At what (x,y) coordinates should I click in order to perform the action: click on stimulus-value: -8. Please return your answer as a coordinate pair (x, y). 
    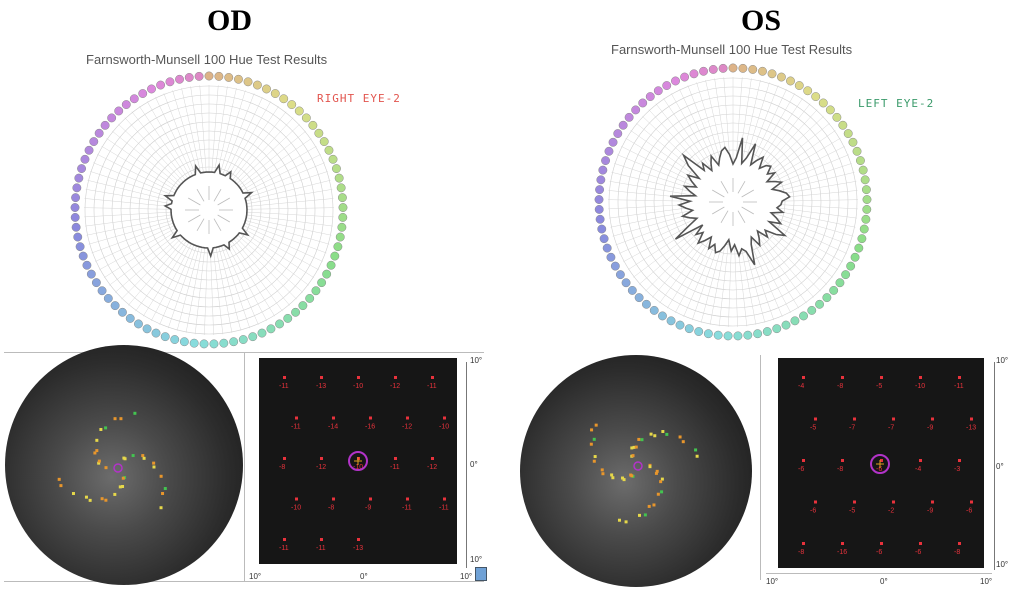
    Looking at the image, I should click on (331, 508).